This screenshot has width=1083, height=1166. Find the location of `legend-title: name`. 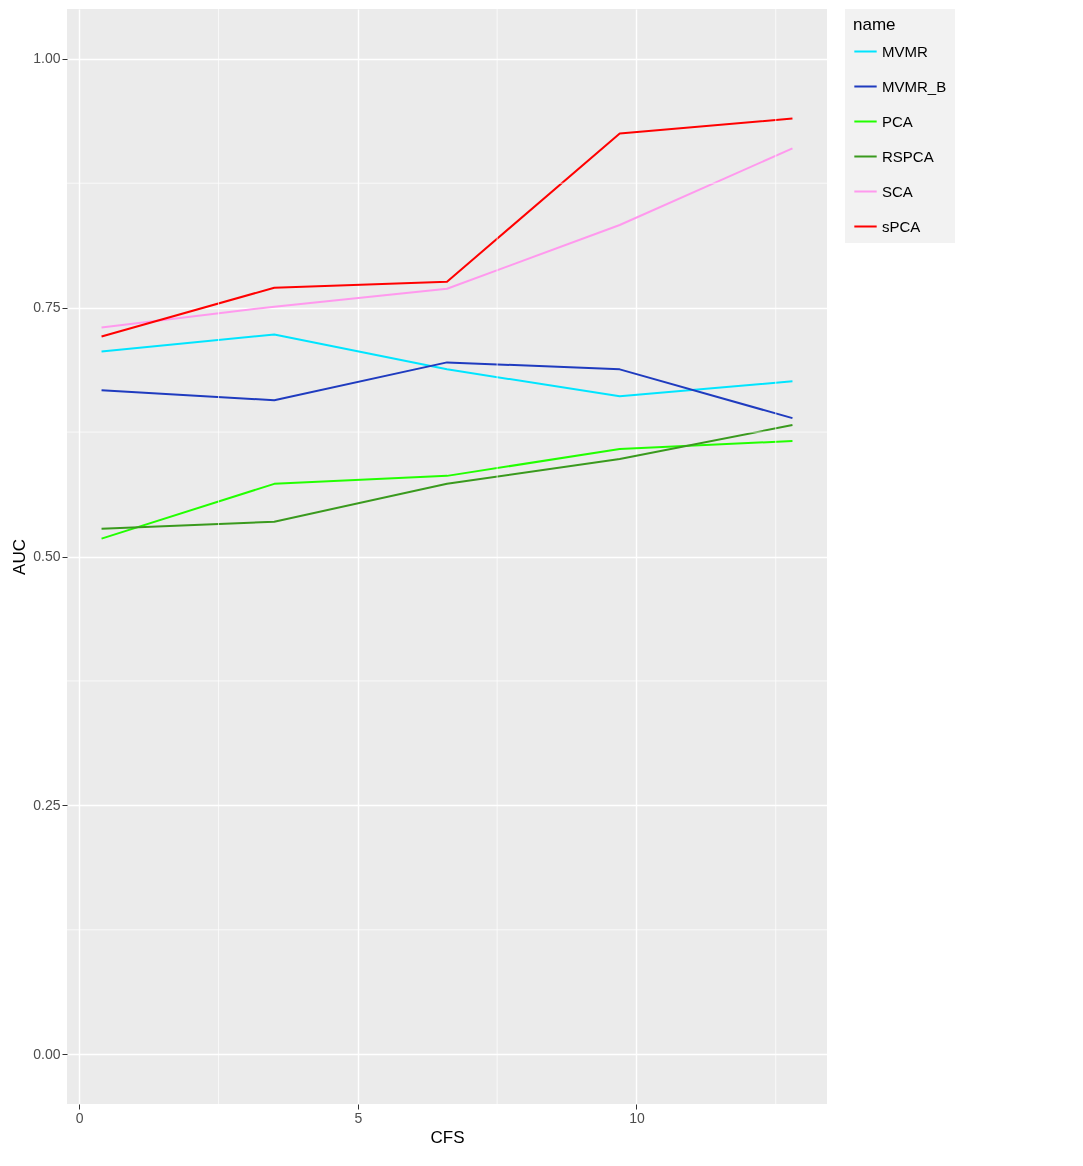

legend-title: name is located at coordinates (874, 24).